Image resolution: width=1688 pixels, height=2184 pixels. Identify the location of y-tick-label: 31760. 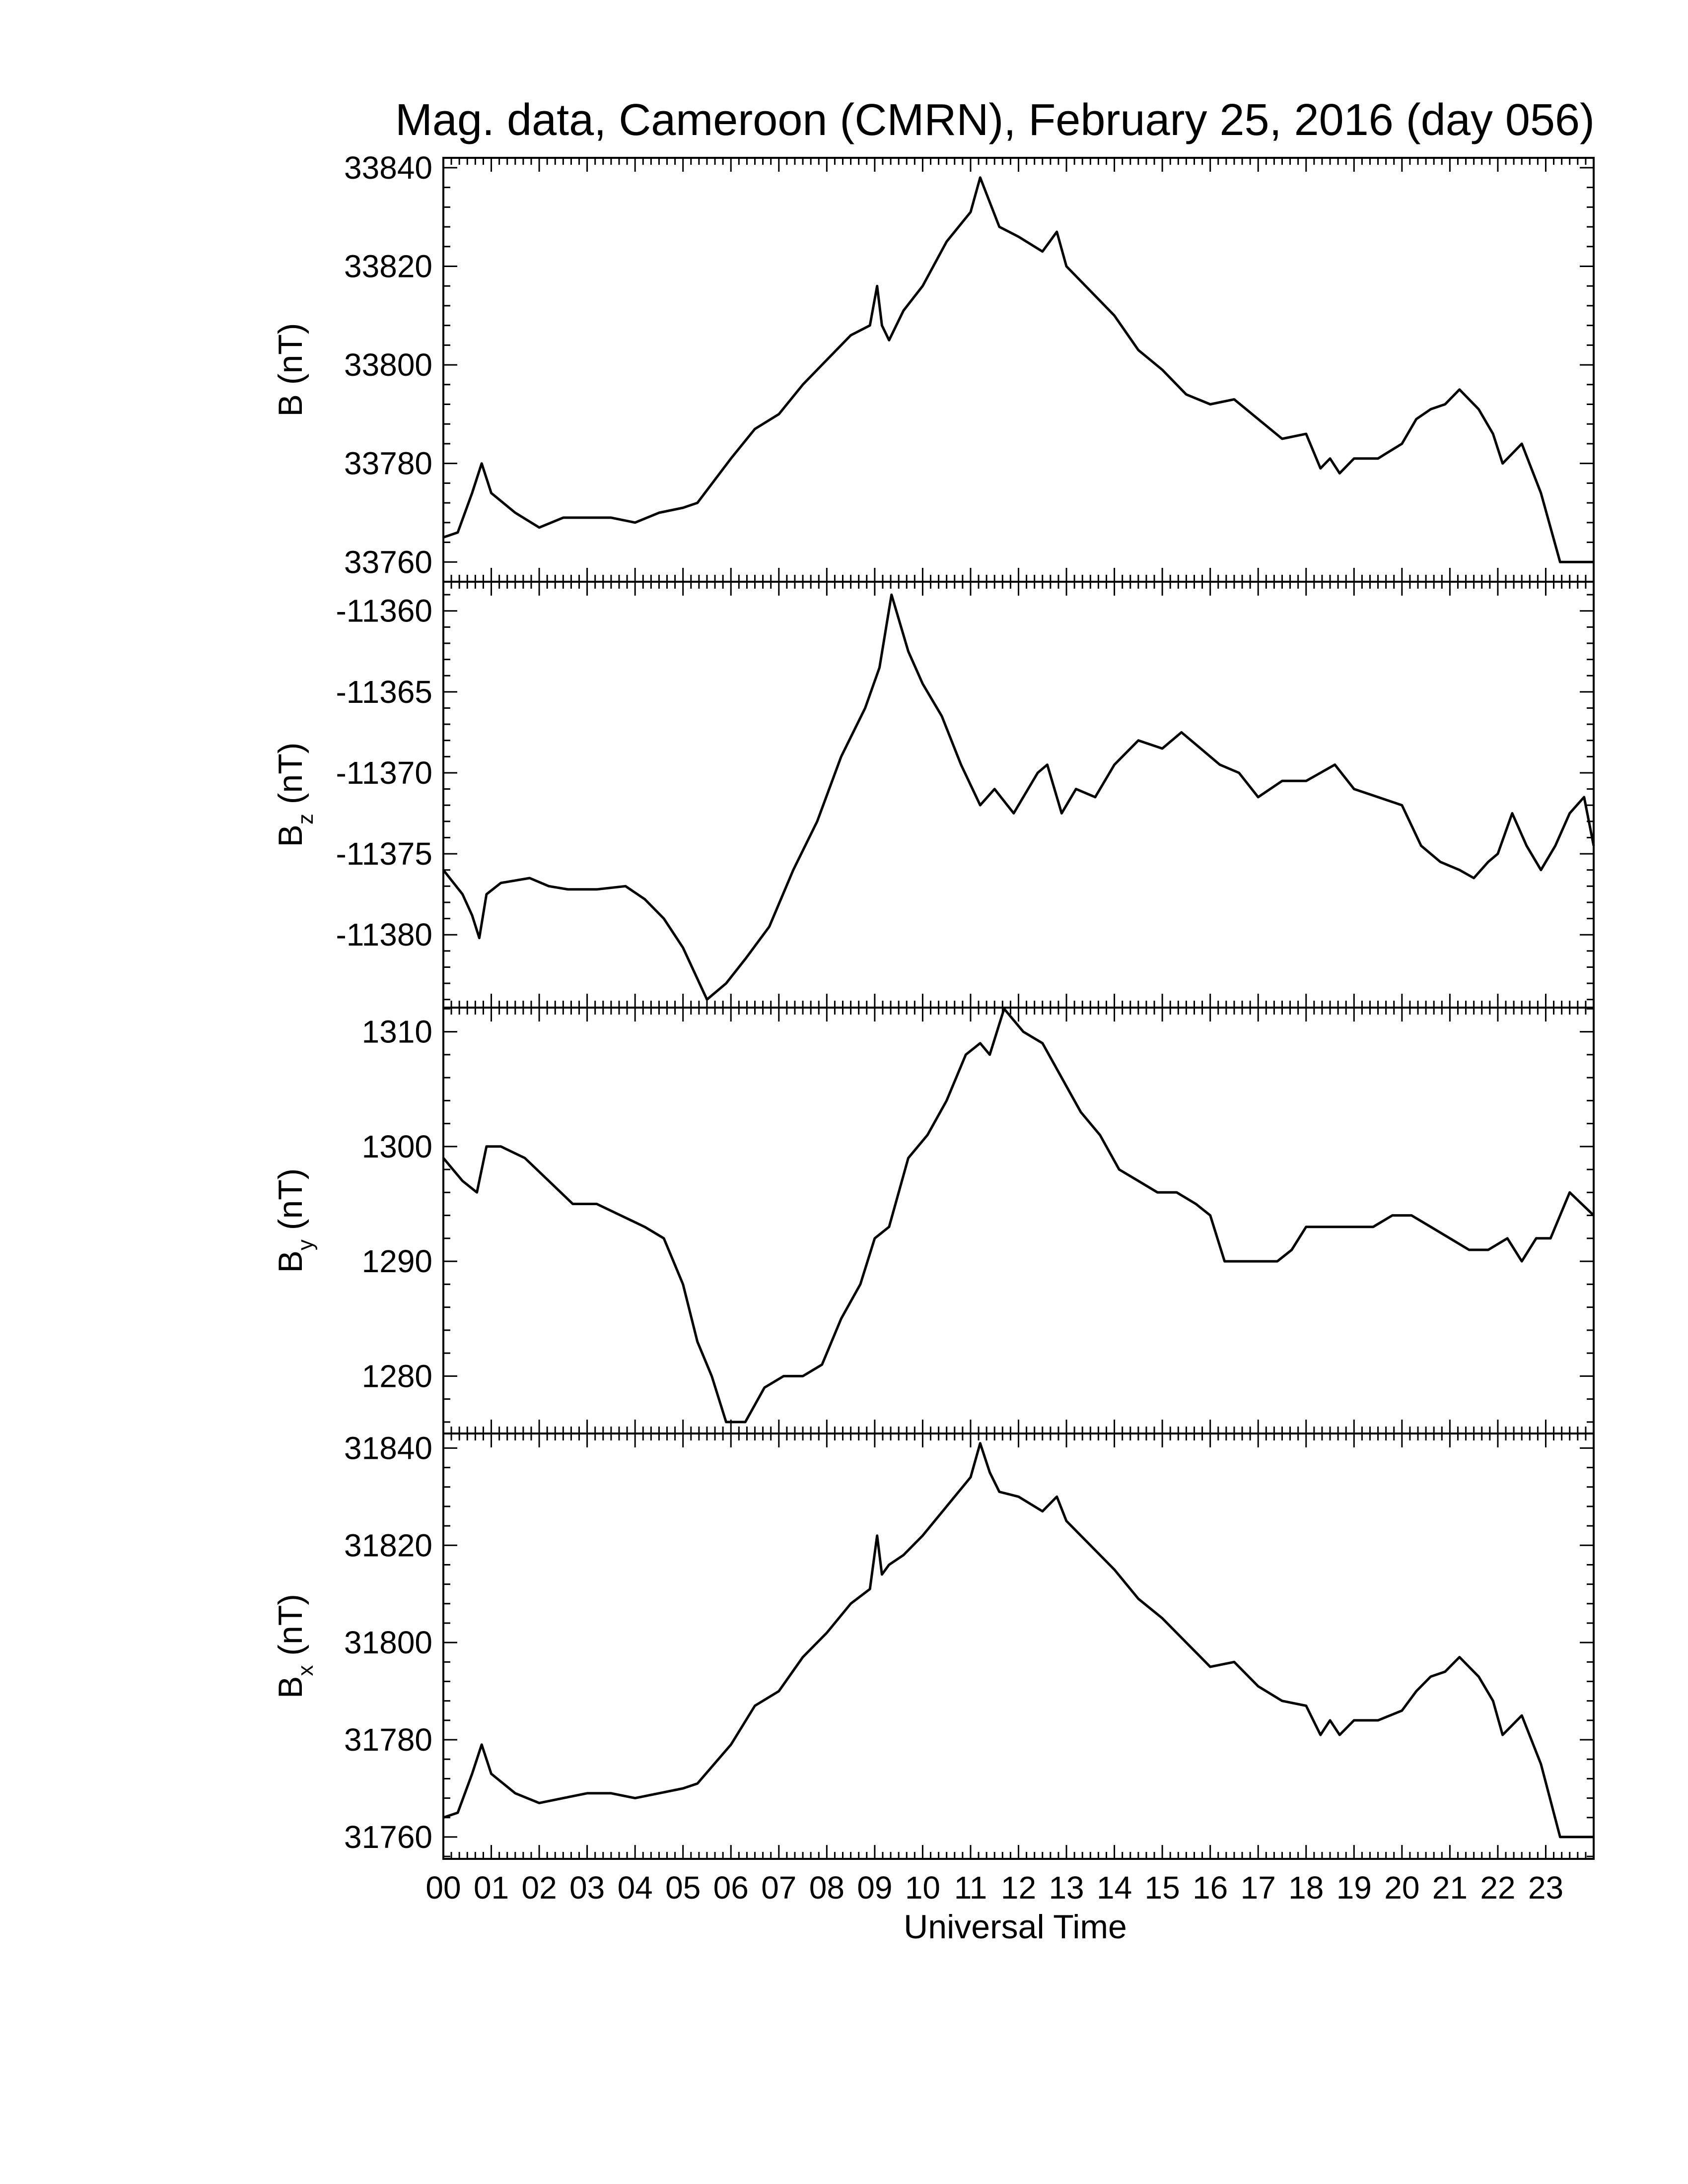
(388, 1837).